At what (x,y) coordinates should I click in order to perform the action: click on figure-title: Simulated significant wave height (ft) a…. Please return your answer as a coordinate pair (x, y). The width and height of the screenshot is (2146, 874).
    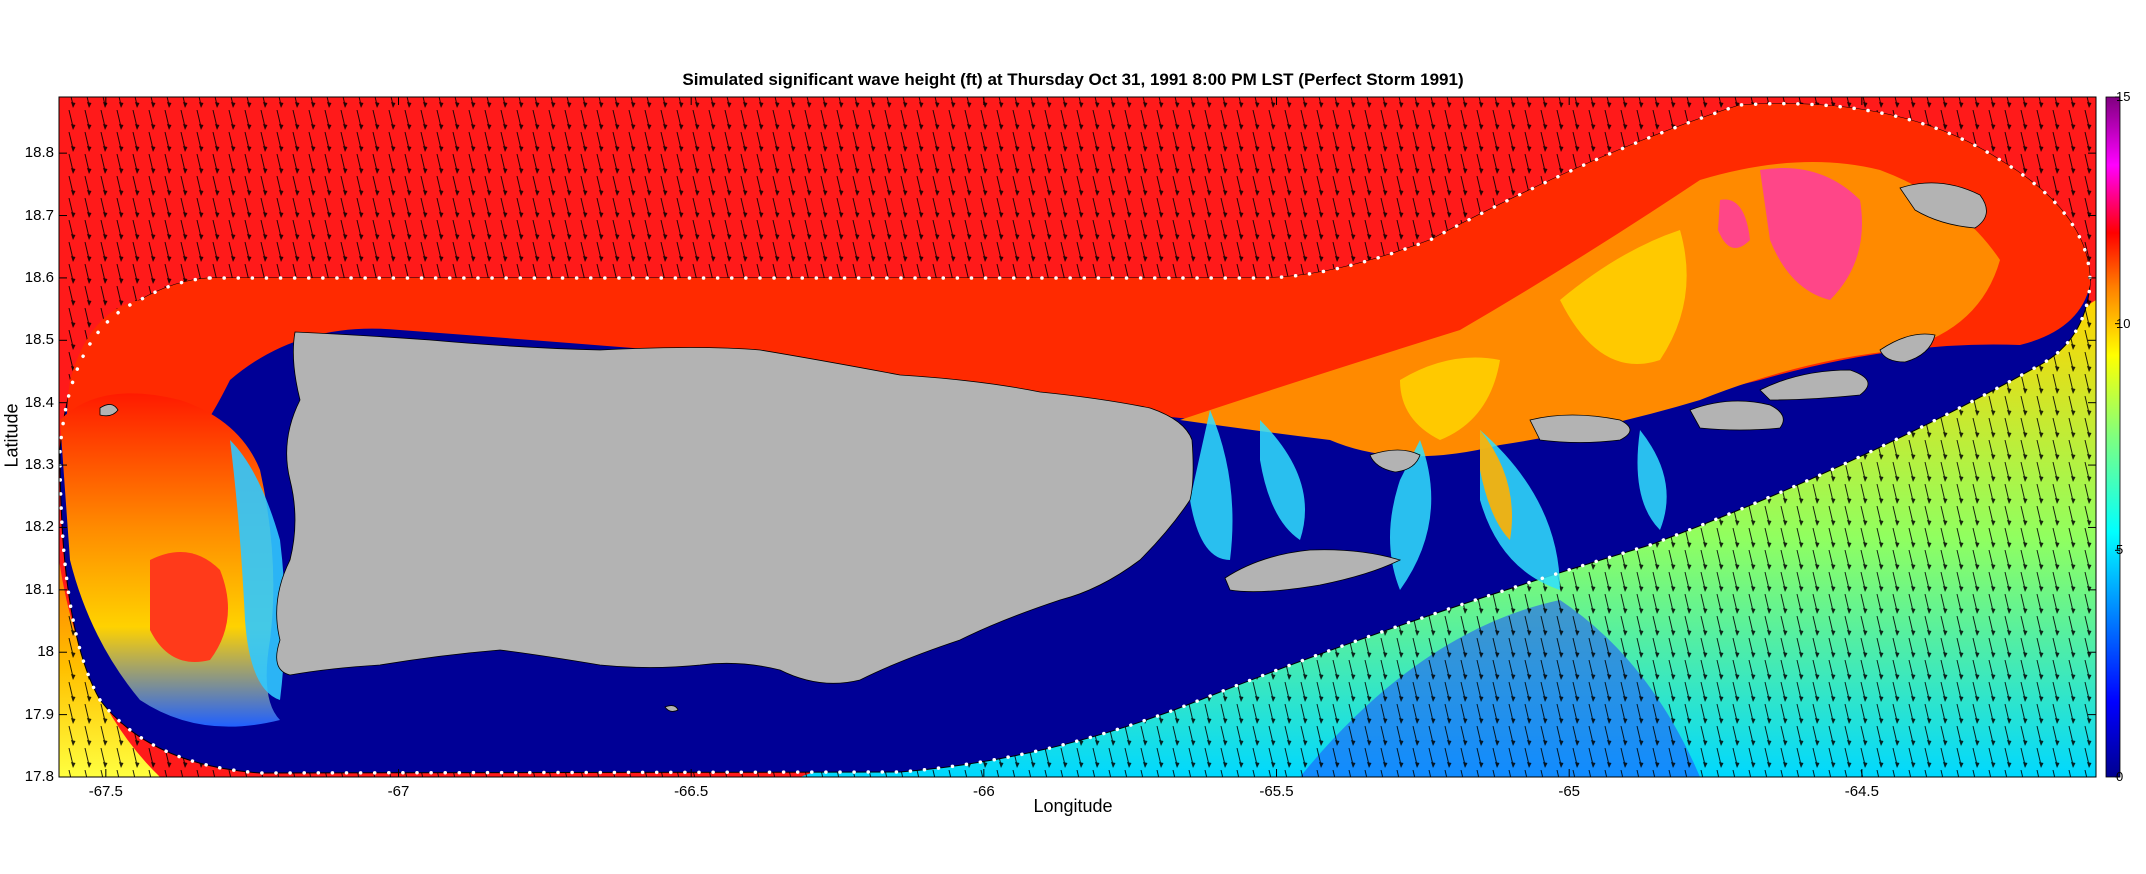
    Looking at the image, I should click on (1073, 79).